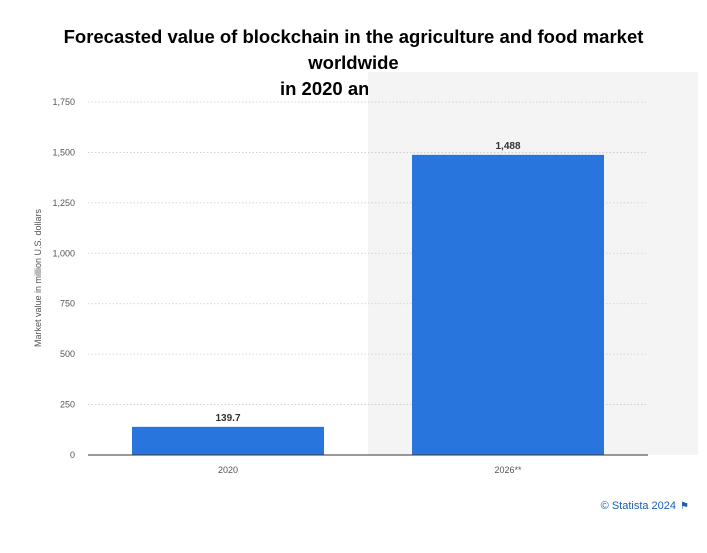  What do you see at coordinates (63, 203) in the screenshot?
I see `y-tick-label: 1,250` at bounding box center [63, 203].